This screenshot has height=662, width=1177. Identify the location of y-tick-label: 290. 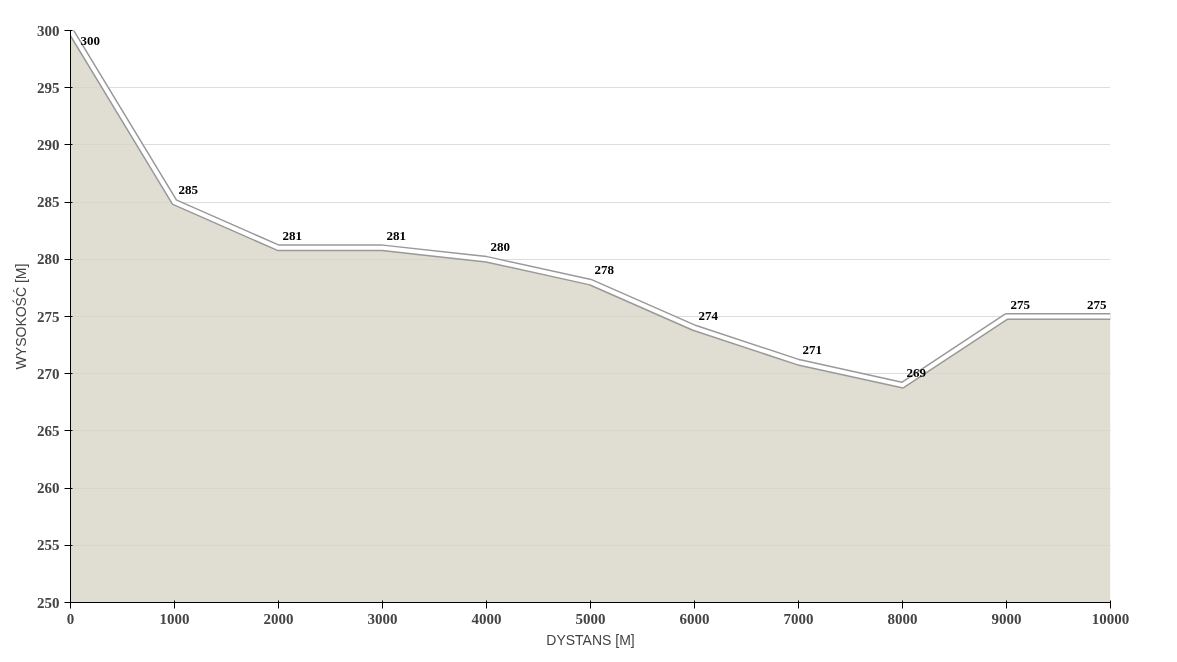
(48, 144).